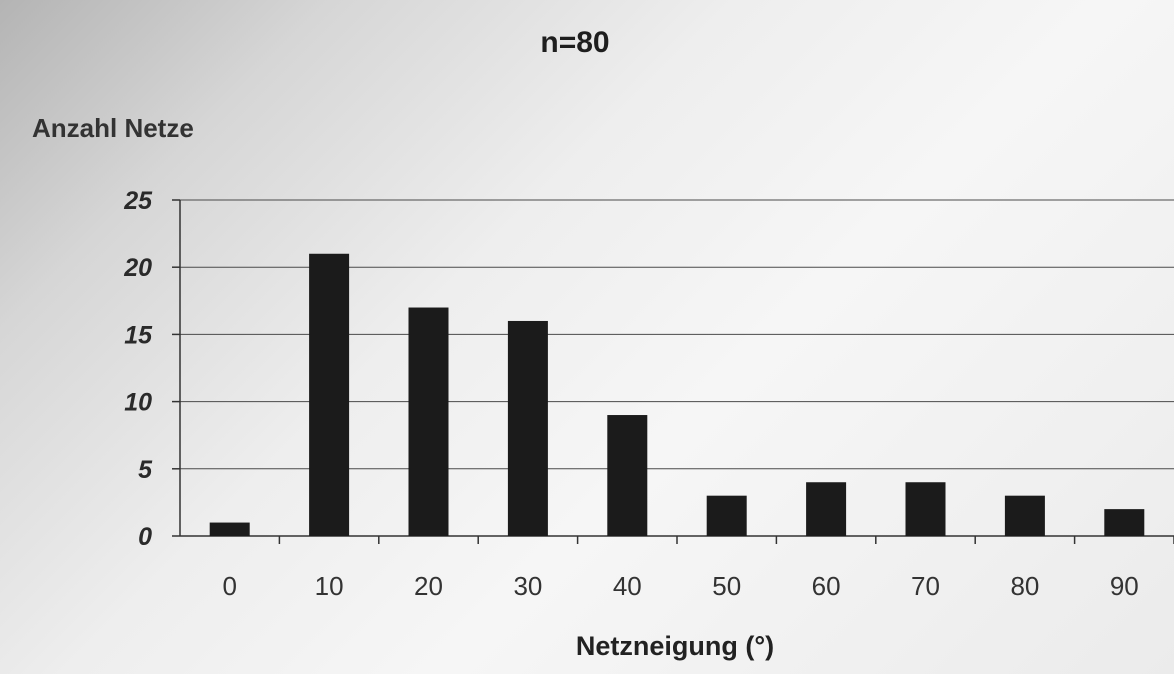 The image size is (1174, 674). Describe the element at coordinates (1024, 586) in the screenshot. I see `x-tick-label: 80` at that location.